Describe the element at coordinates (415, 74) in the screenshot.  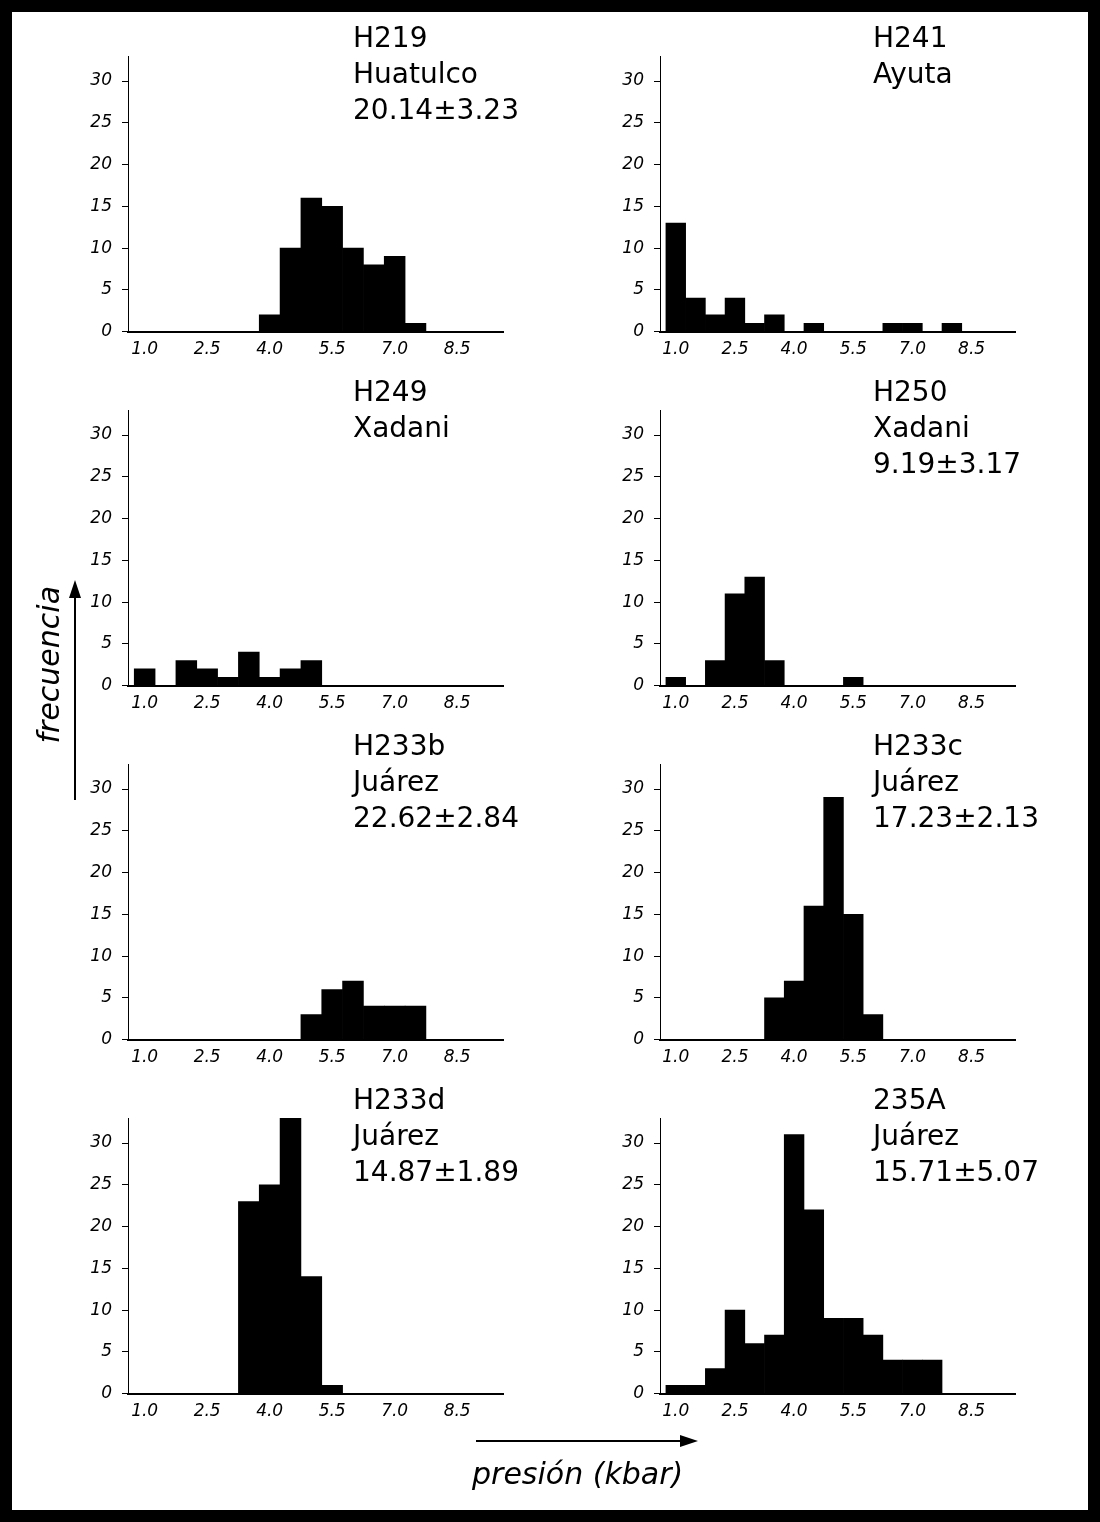
I see `annotation: Huatulco` at that location.